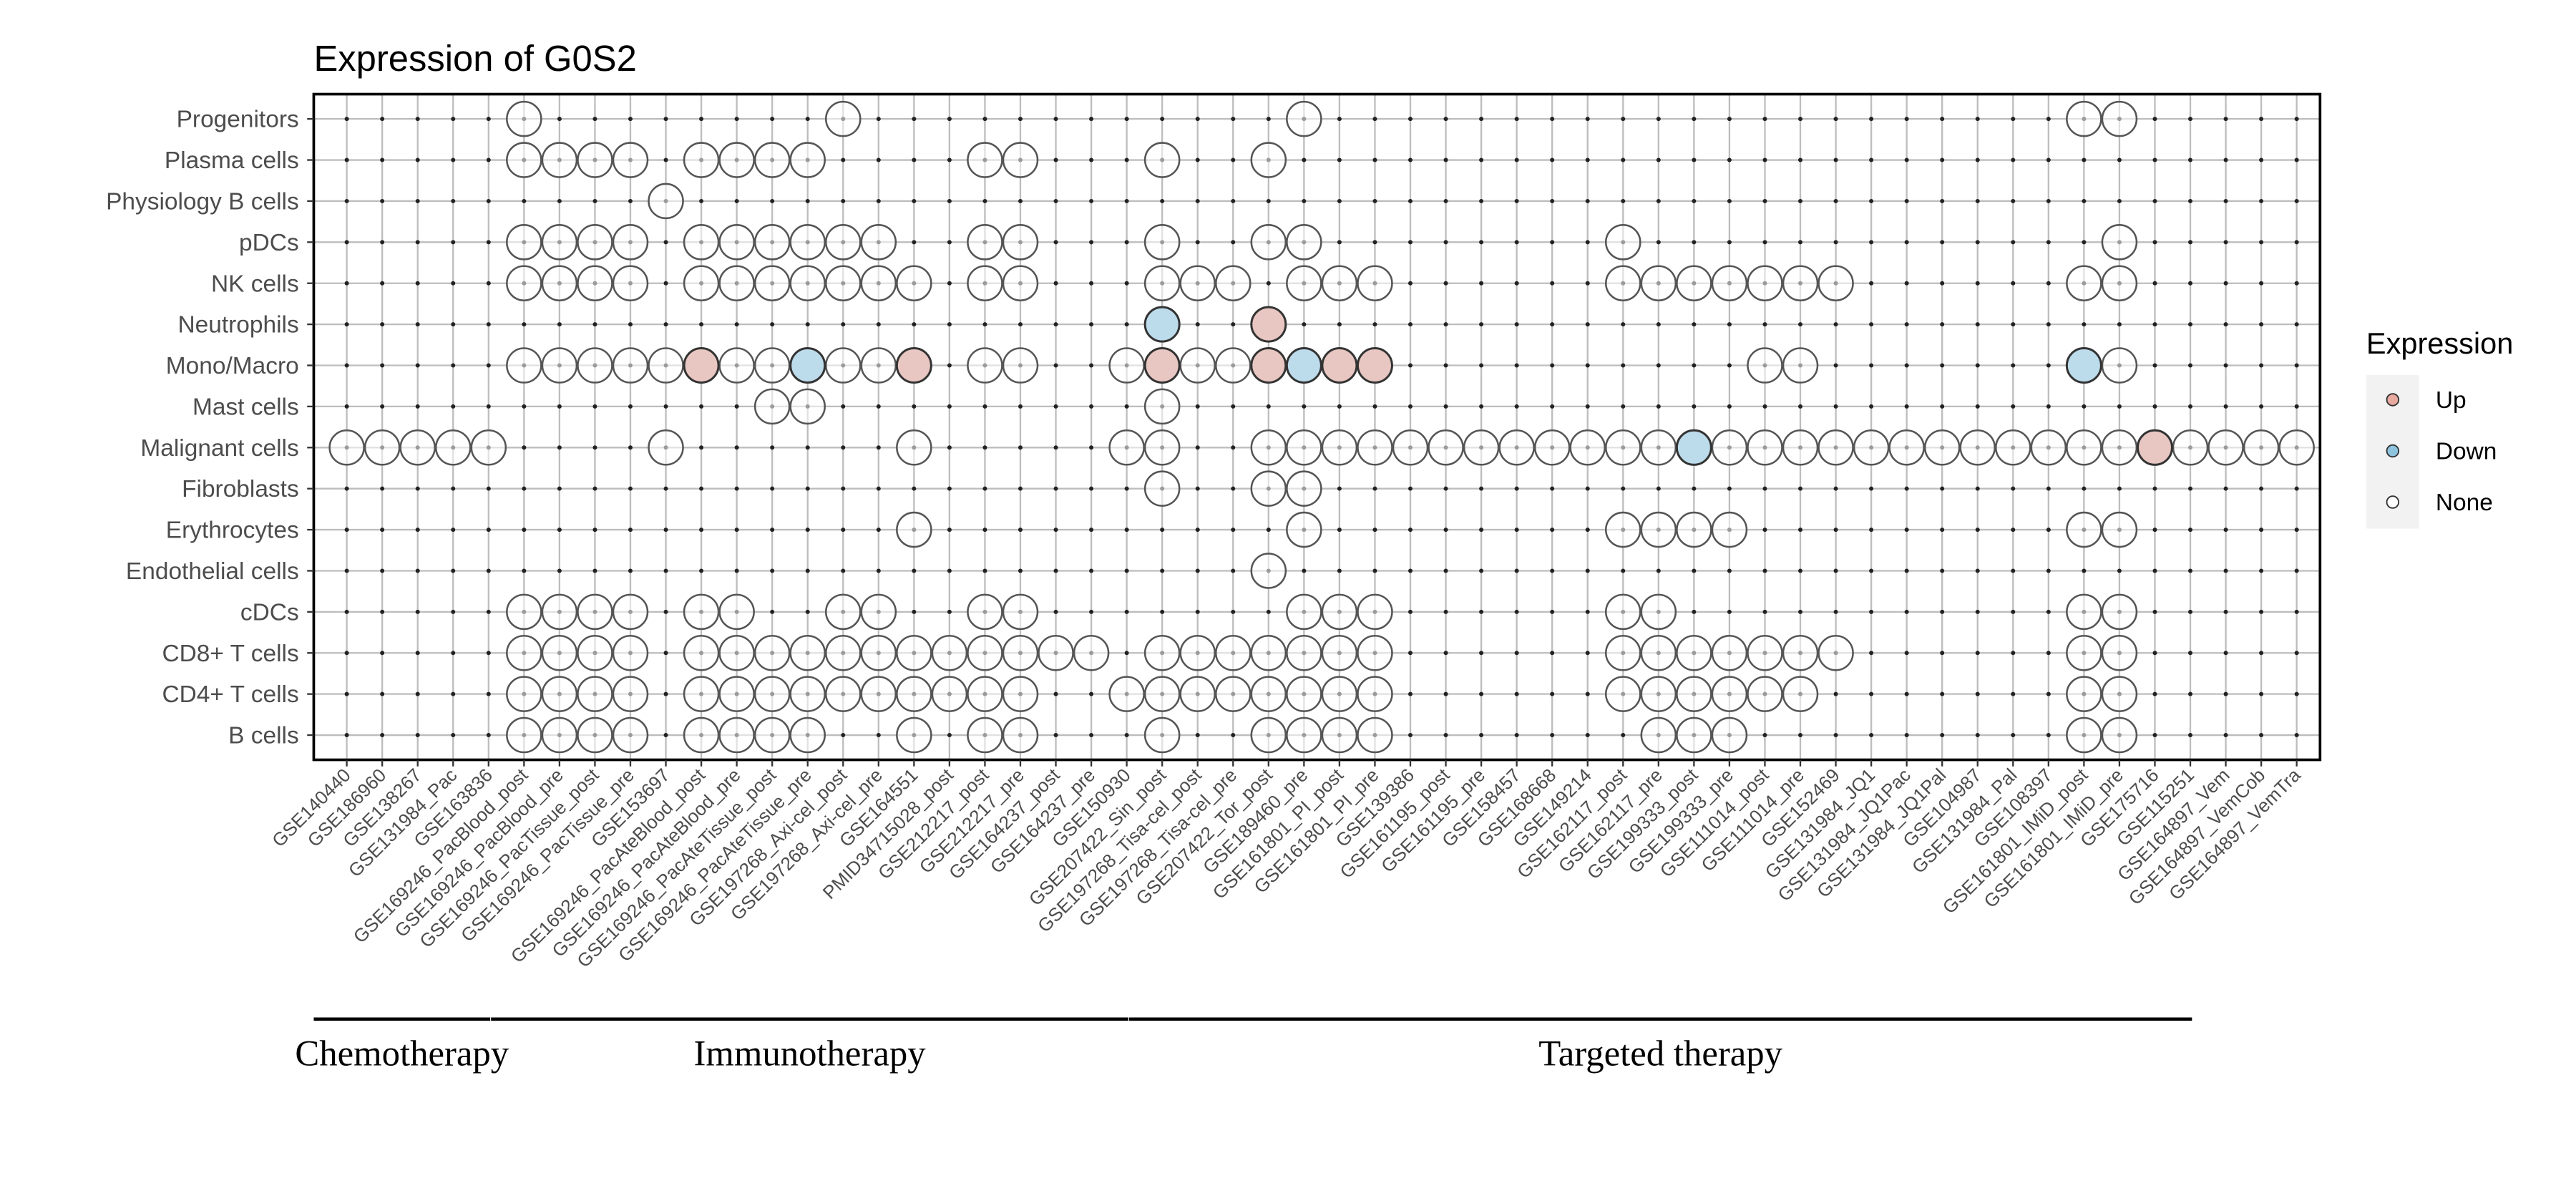 The height and width of the screenshot is (1181, 2576). I want to click on y-tick-label: Endothelial cells, so click(212, 571).